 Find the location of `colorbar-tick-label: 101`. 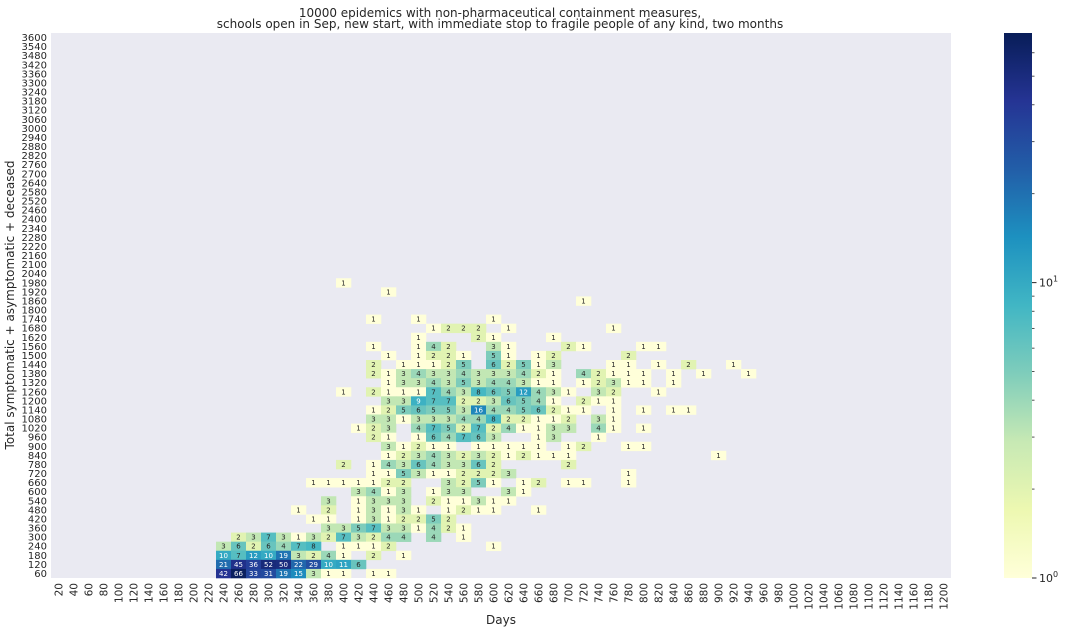

colorbar-tick-label: 101 is located at coordinates (1048, 282).